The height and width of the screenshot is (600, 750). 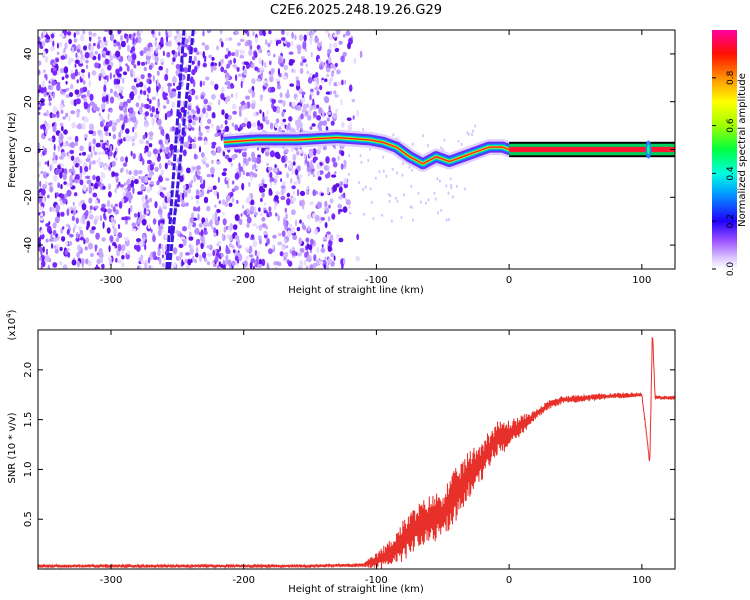 What do you see at coordinates (356, 290) in the screenshot?
I see `spectrogram-x-axis-label: Height of straight line (km)` at bounding box center [356, 290].